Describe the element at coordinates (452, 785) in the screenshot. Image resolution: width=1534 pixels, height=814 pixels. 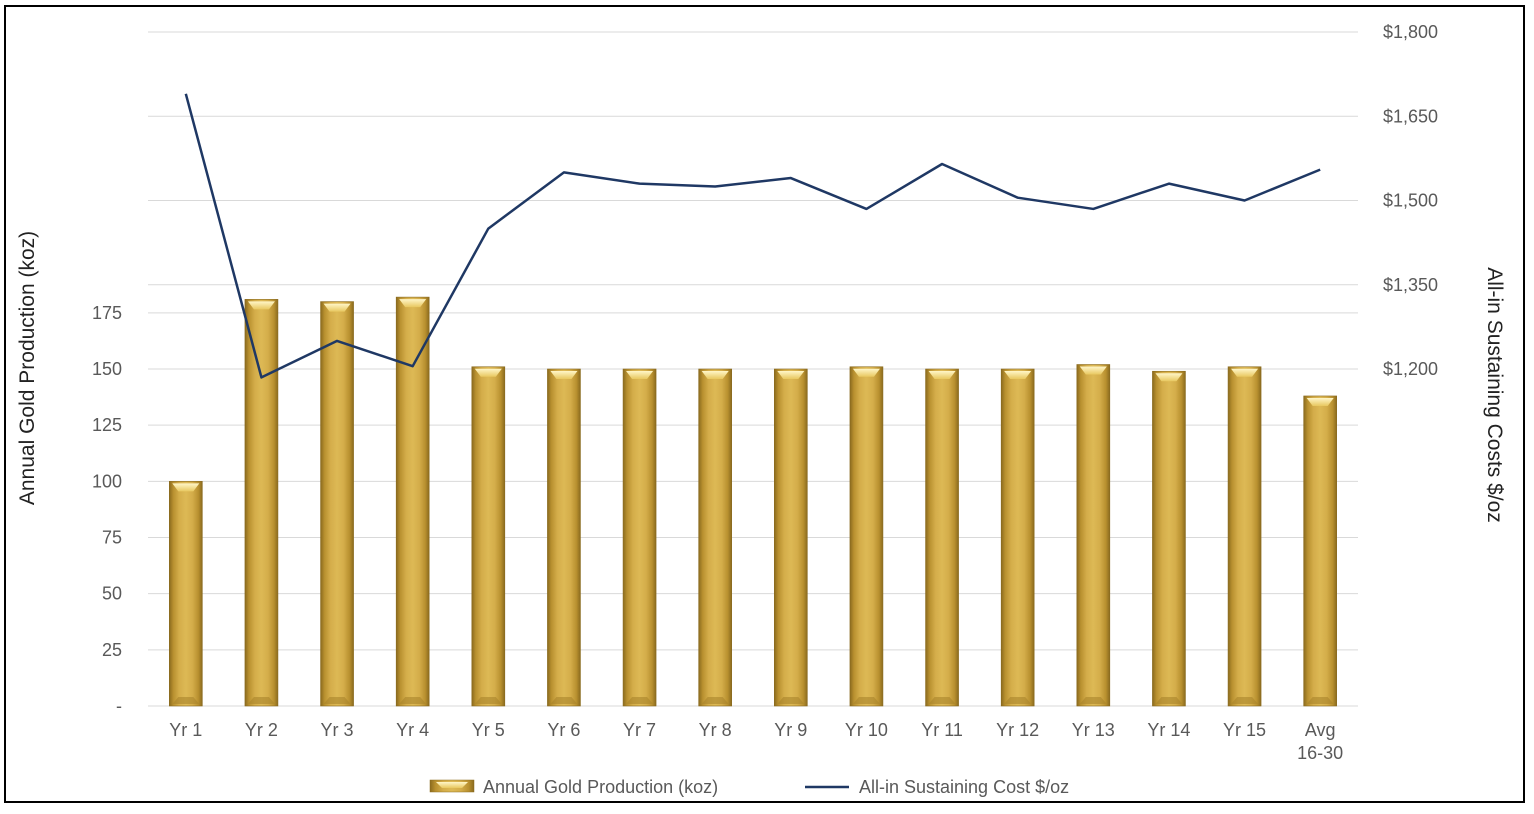
I see `legend-swatch-bar-cap` at that location.